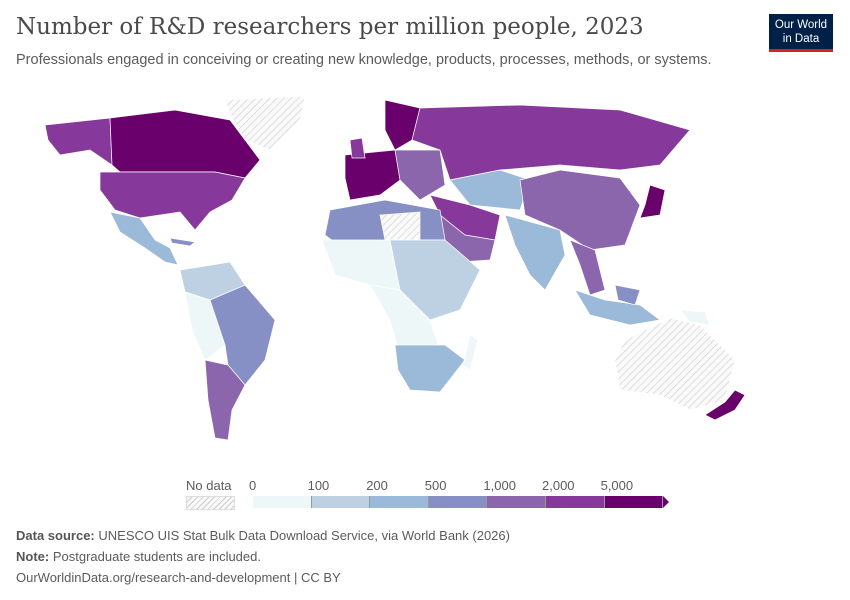 Image resolution: width=850 pixels, height=600 pixels. I want to click on region-southern-africa, so click(430, 368).